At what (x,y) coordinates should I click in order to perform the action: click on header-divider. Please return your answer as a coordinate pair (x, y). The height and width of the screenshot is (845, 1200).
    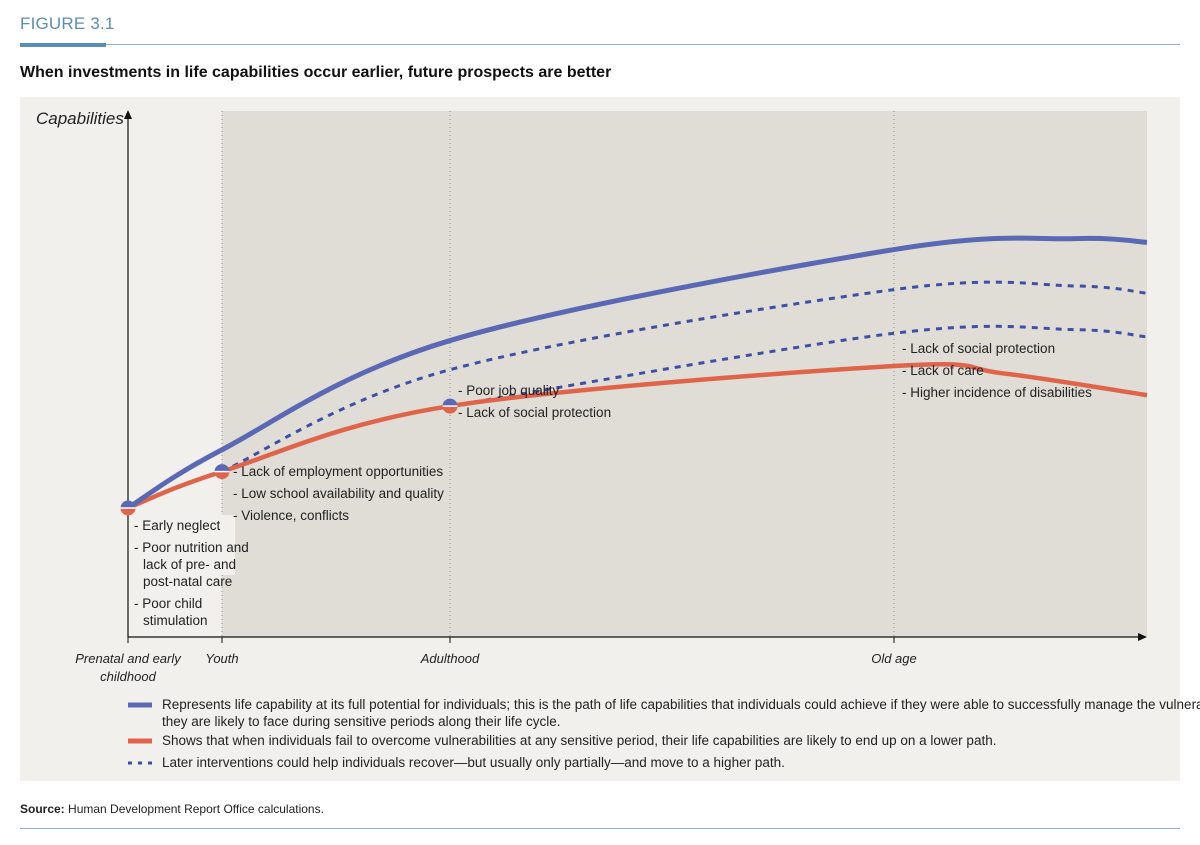
    Looking at the image, I should click on (600, 44).